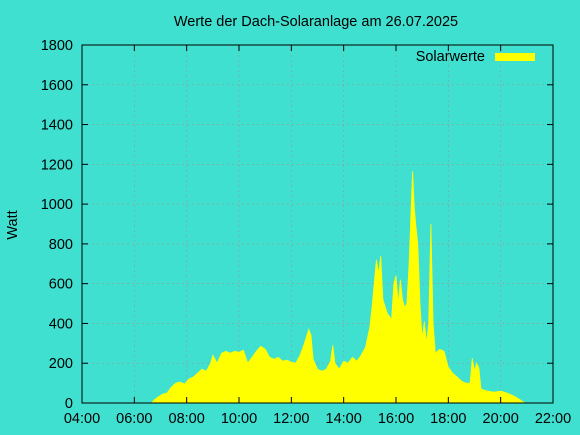  I want to click on chart-title: Werte der Dach-Solaranlage am 26.07.2025, so click(316, 22).